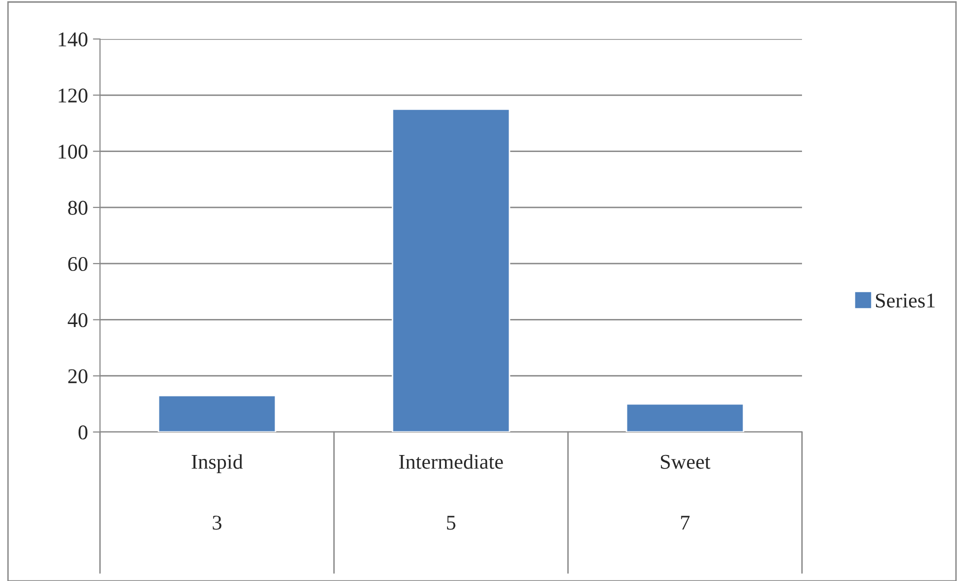 The image size is (958, 581). What do you see at coordinates (685, 492) in the screenshot?
I see `category-label: Sweet 7` at bounding box center [685, 492].